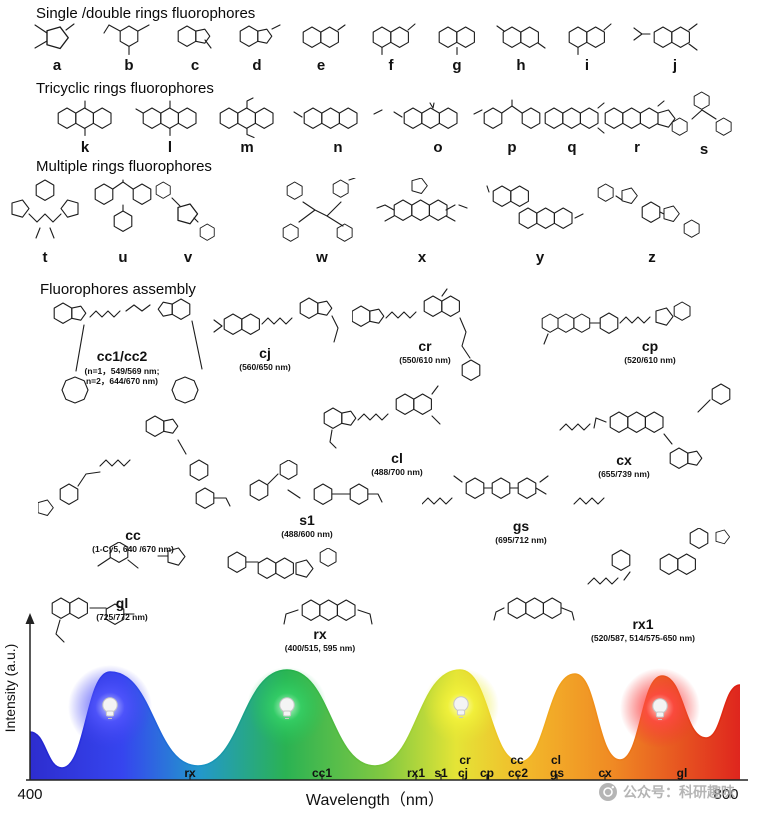 The image size is (757, 830). Describe the element at coordinates (122, 603) in the screenshot. I see `compound-name-gl: gl` at that location.